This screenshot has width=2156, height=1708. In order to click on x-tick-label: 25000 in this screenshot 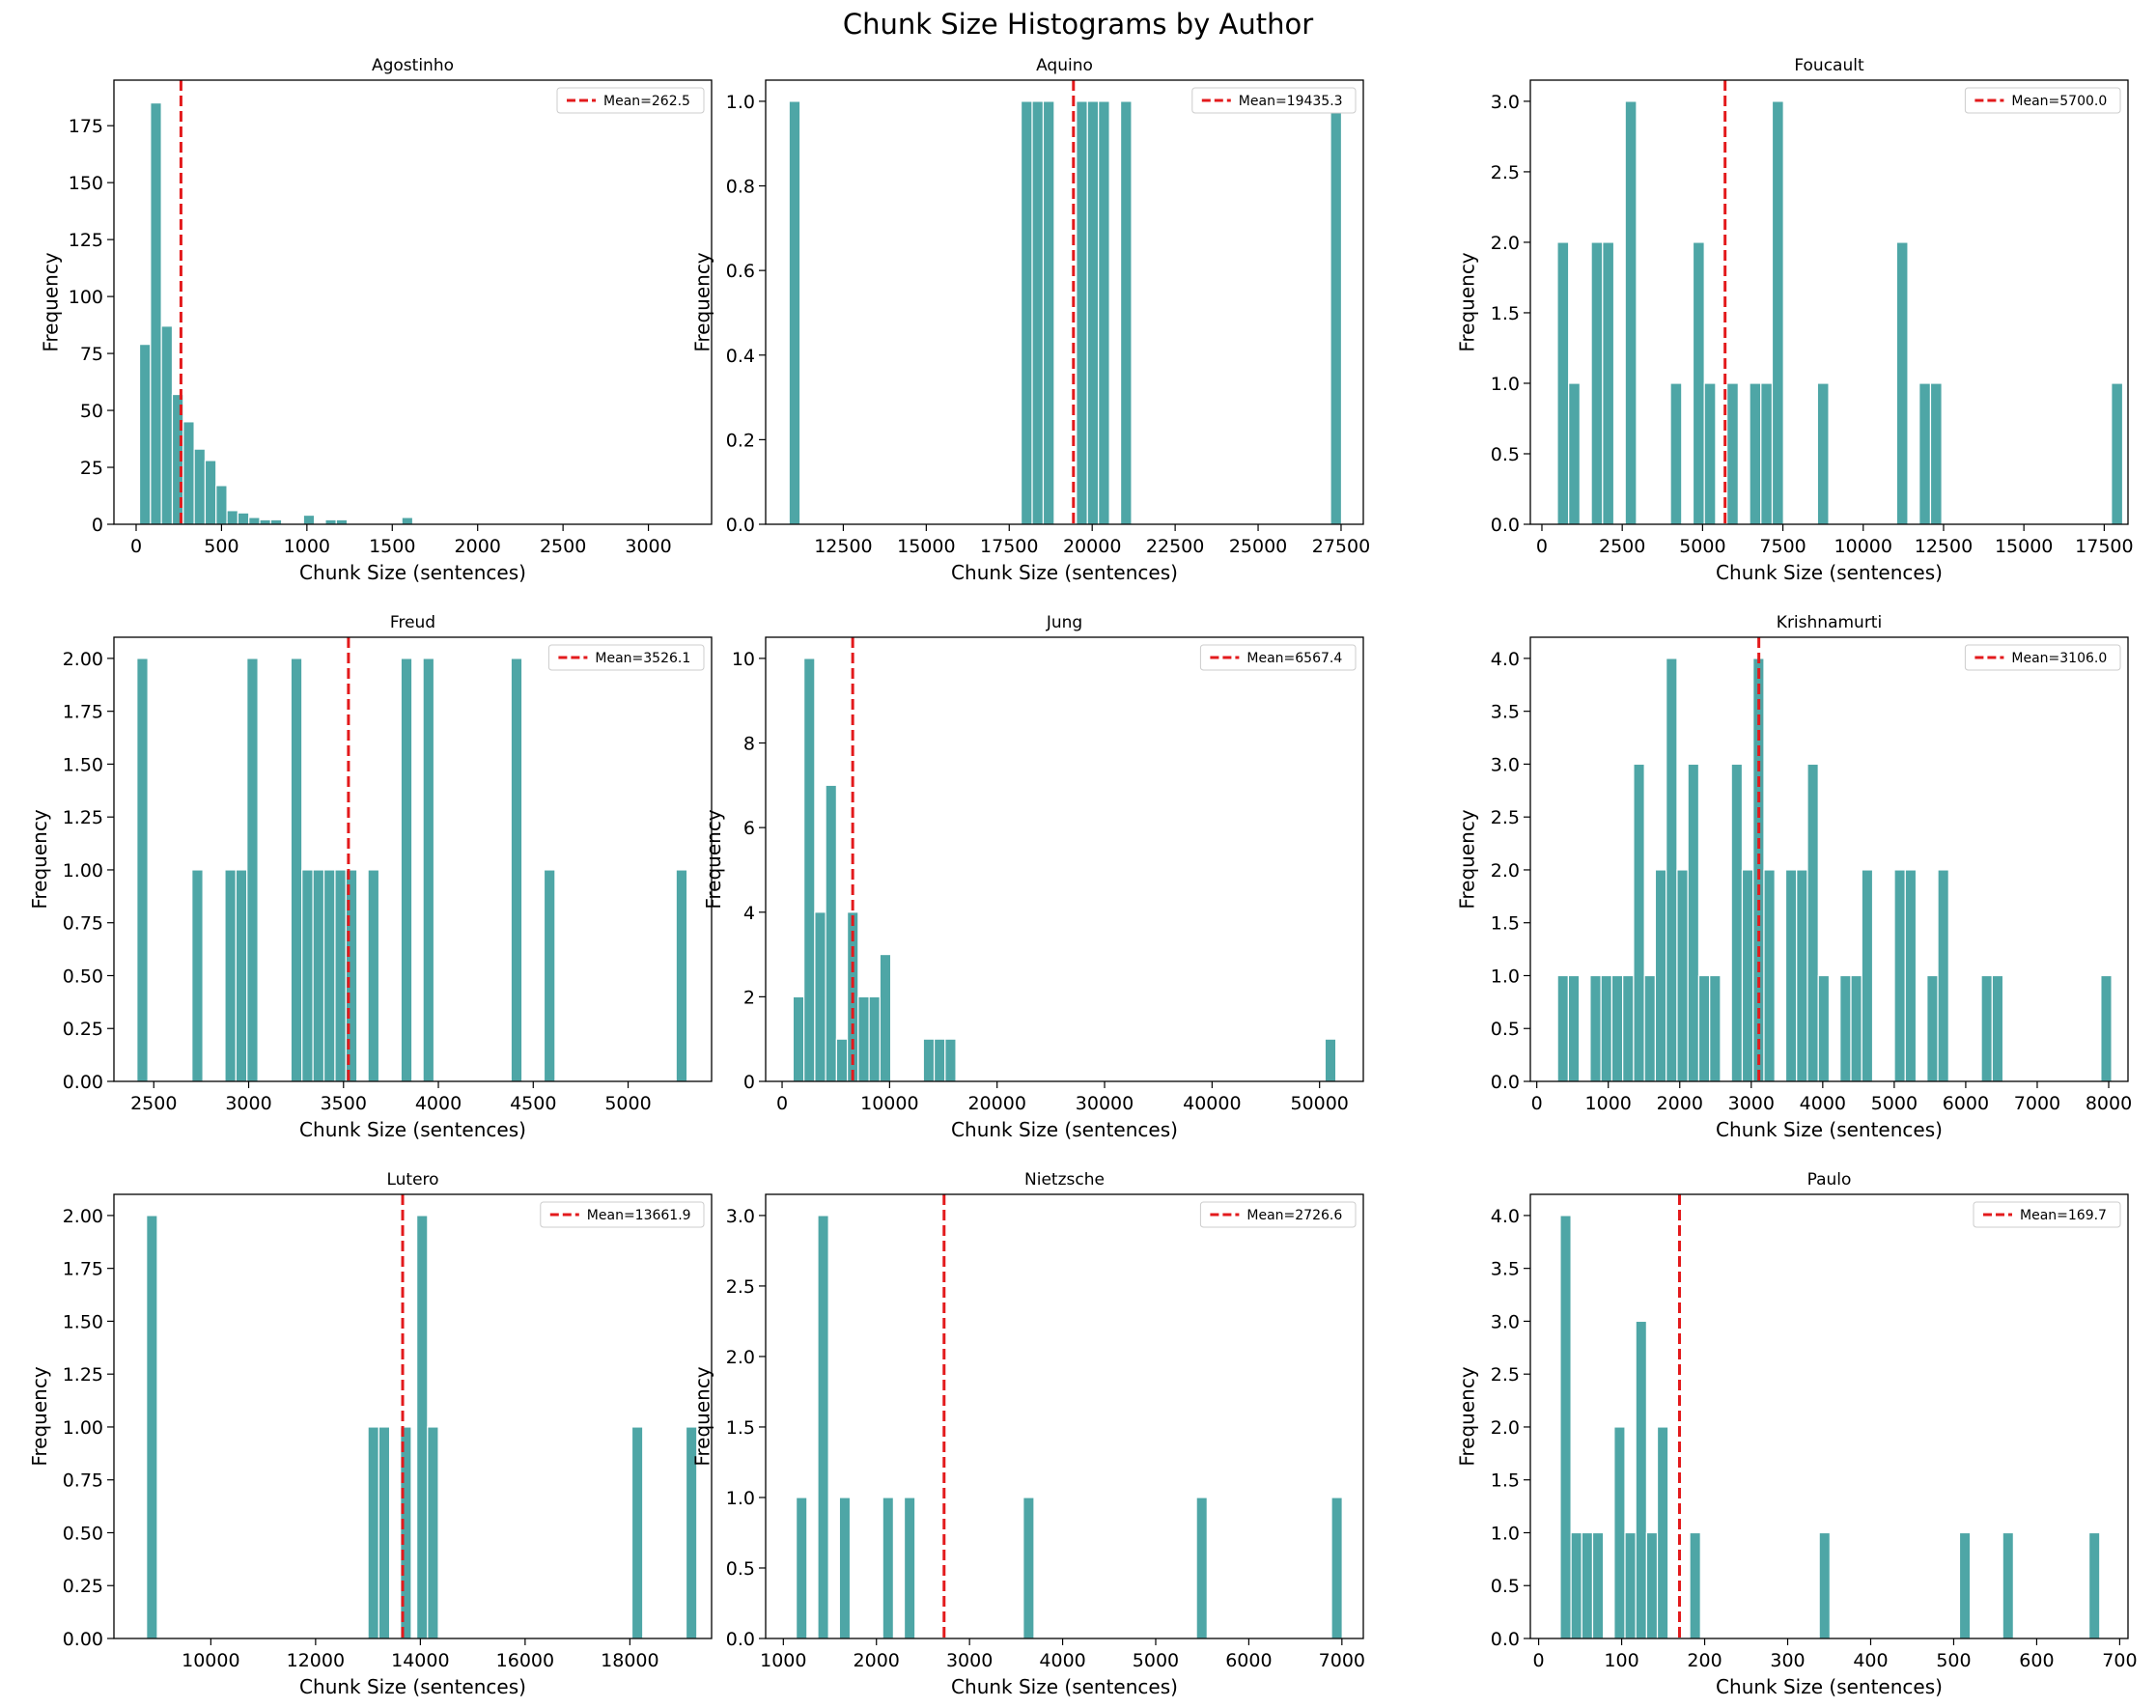, I will do `click(1258, 547)`.